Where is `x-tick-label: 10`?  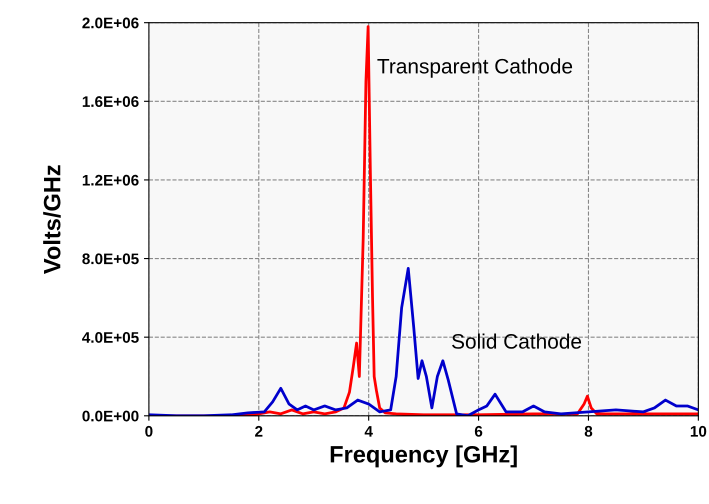
x-tick-label: 10 is located at coordinates (698, 431).